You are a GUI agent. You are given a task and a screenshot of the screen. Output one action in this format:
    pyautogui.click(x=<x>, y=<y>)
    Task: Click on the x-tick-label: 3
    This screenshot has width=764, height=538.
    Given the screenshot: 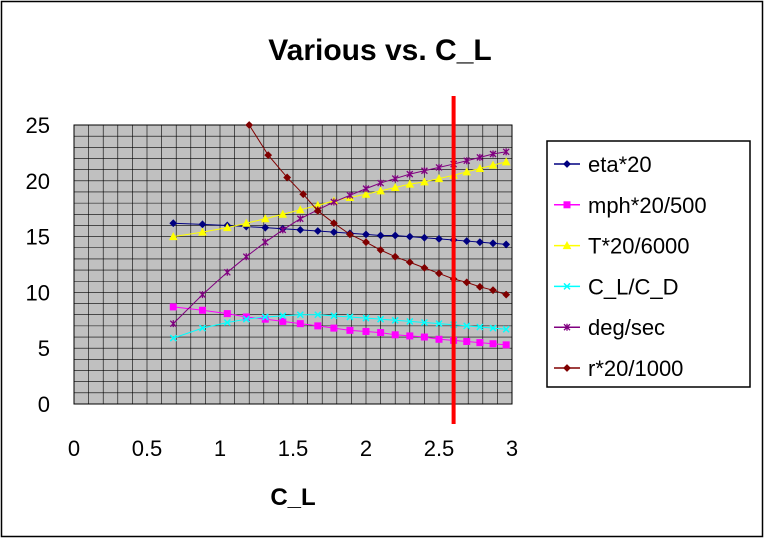 What is the action you would take?
    pyautogui.click(x=512, y=448)
    